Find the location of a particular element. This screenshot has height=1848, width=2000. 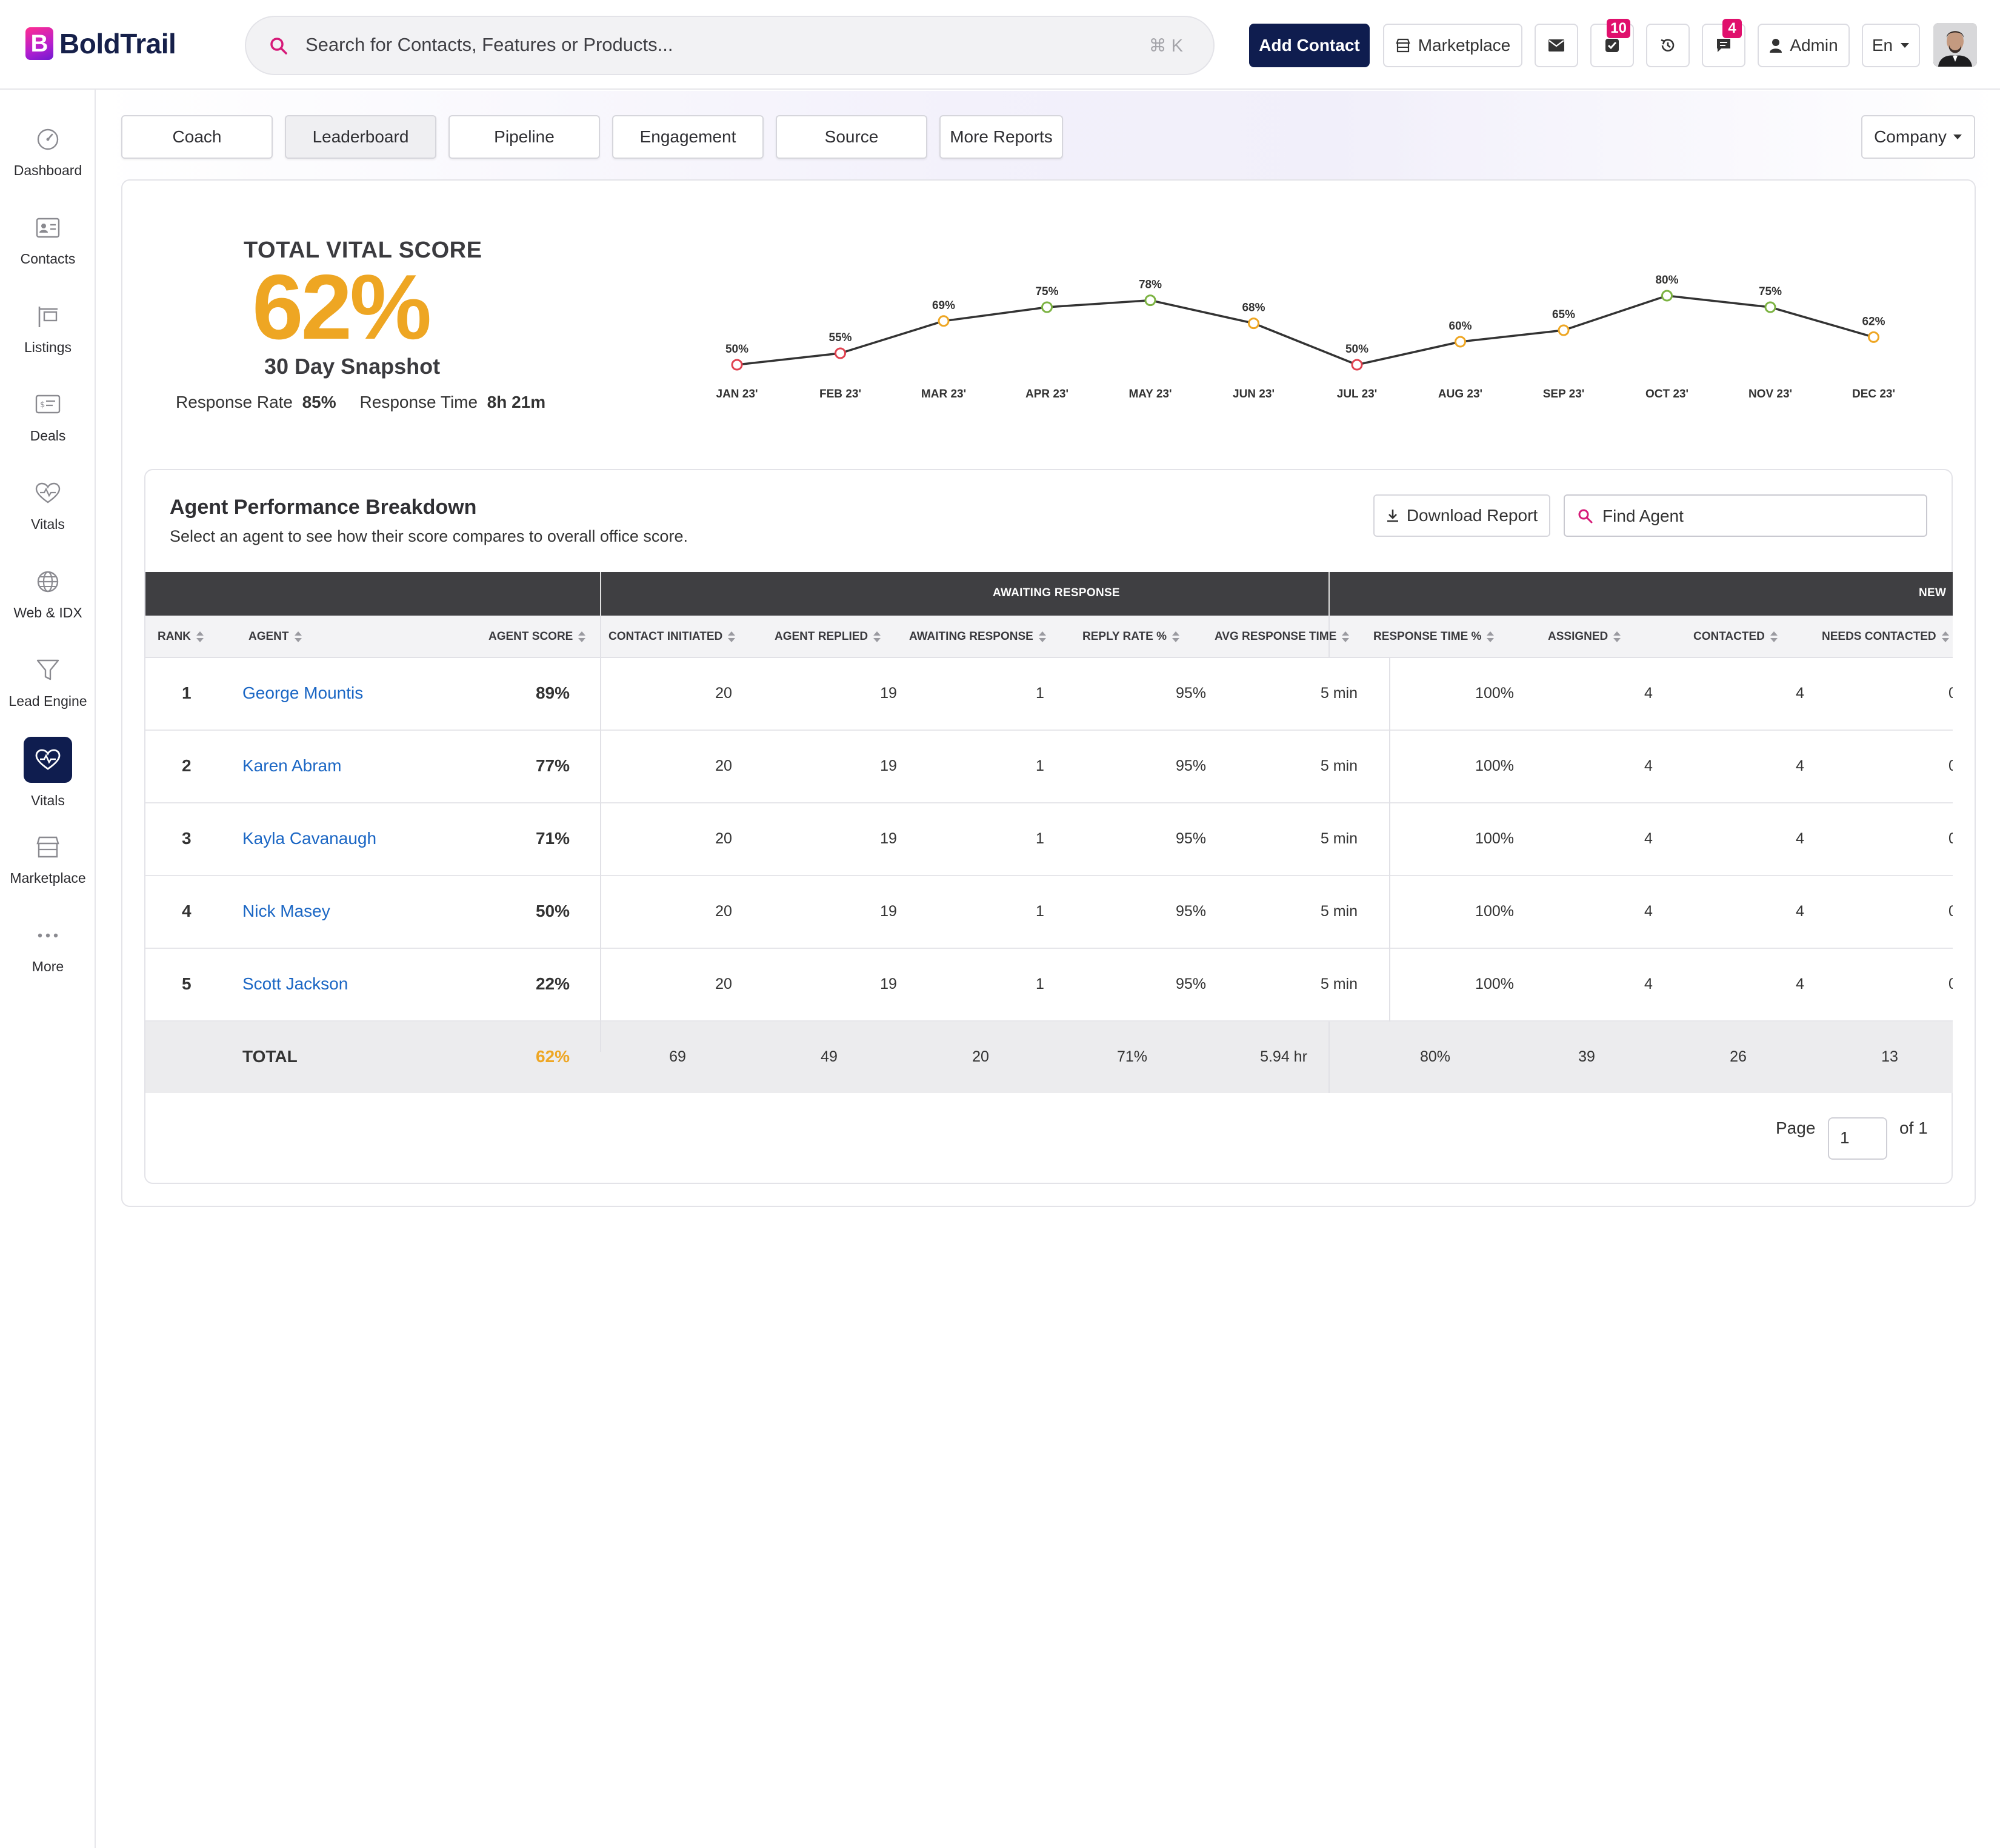

sidebar-item-contacts: Contacts is located at coordinates (48, 246).